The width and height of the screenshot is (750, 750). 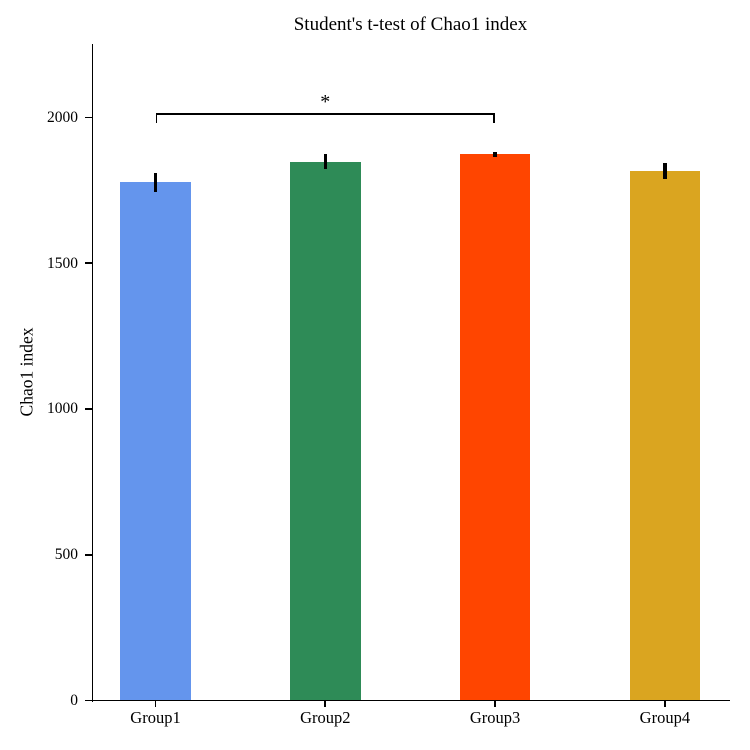 I want to click on x-tick-Group4, so click(x=665, y=704).